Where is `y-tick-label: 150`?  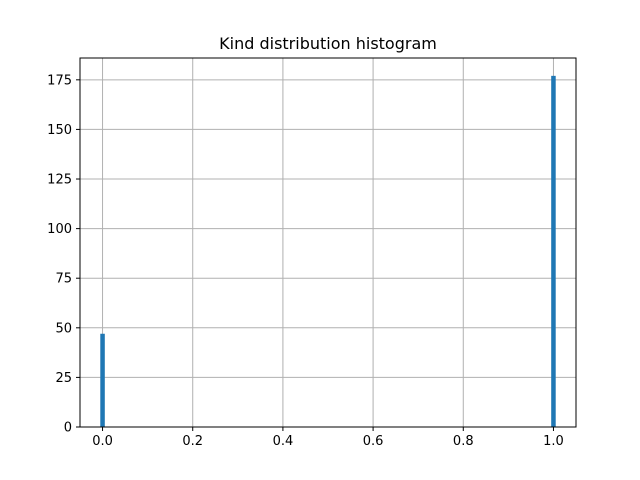 y-tick-label: 150 is located at coordinates (59, 130).